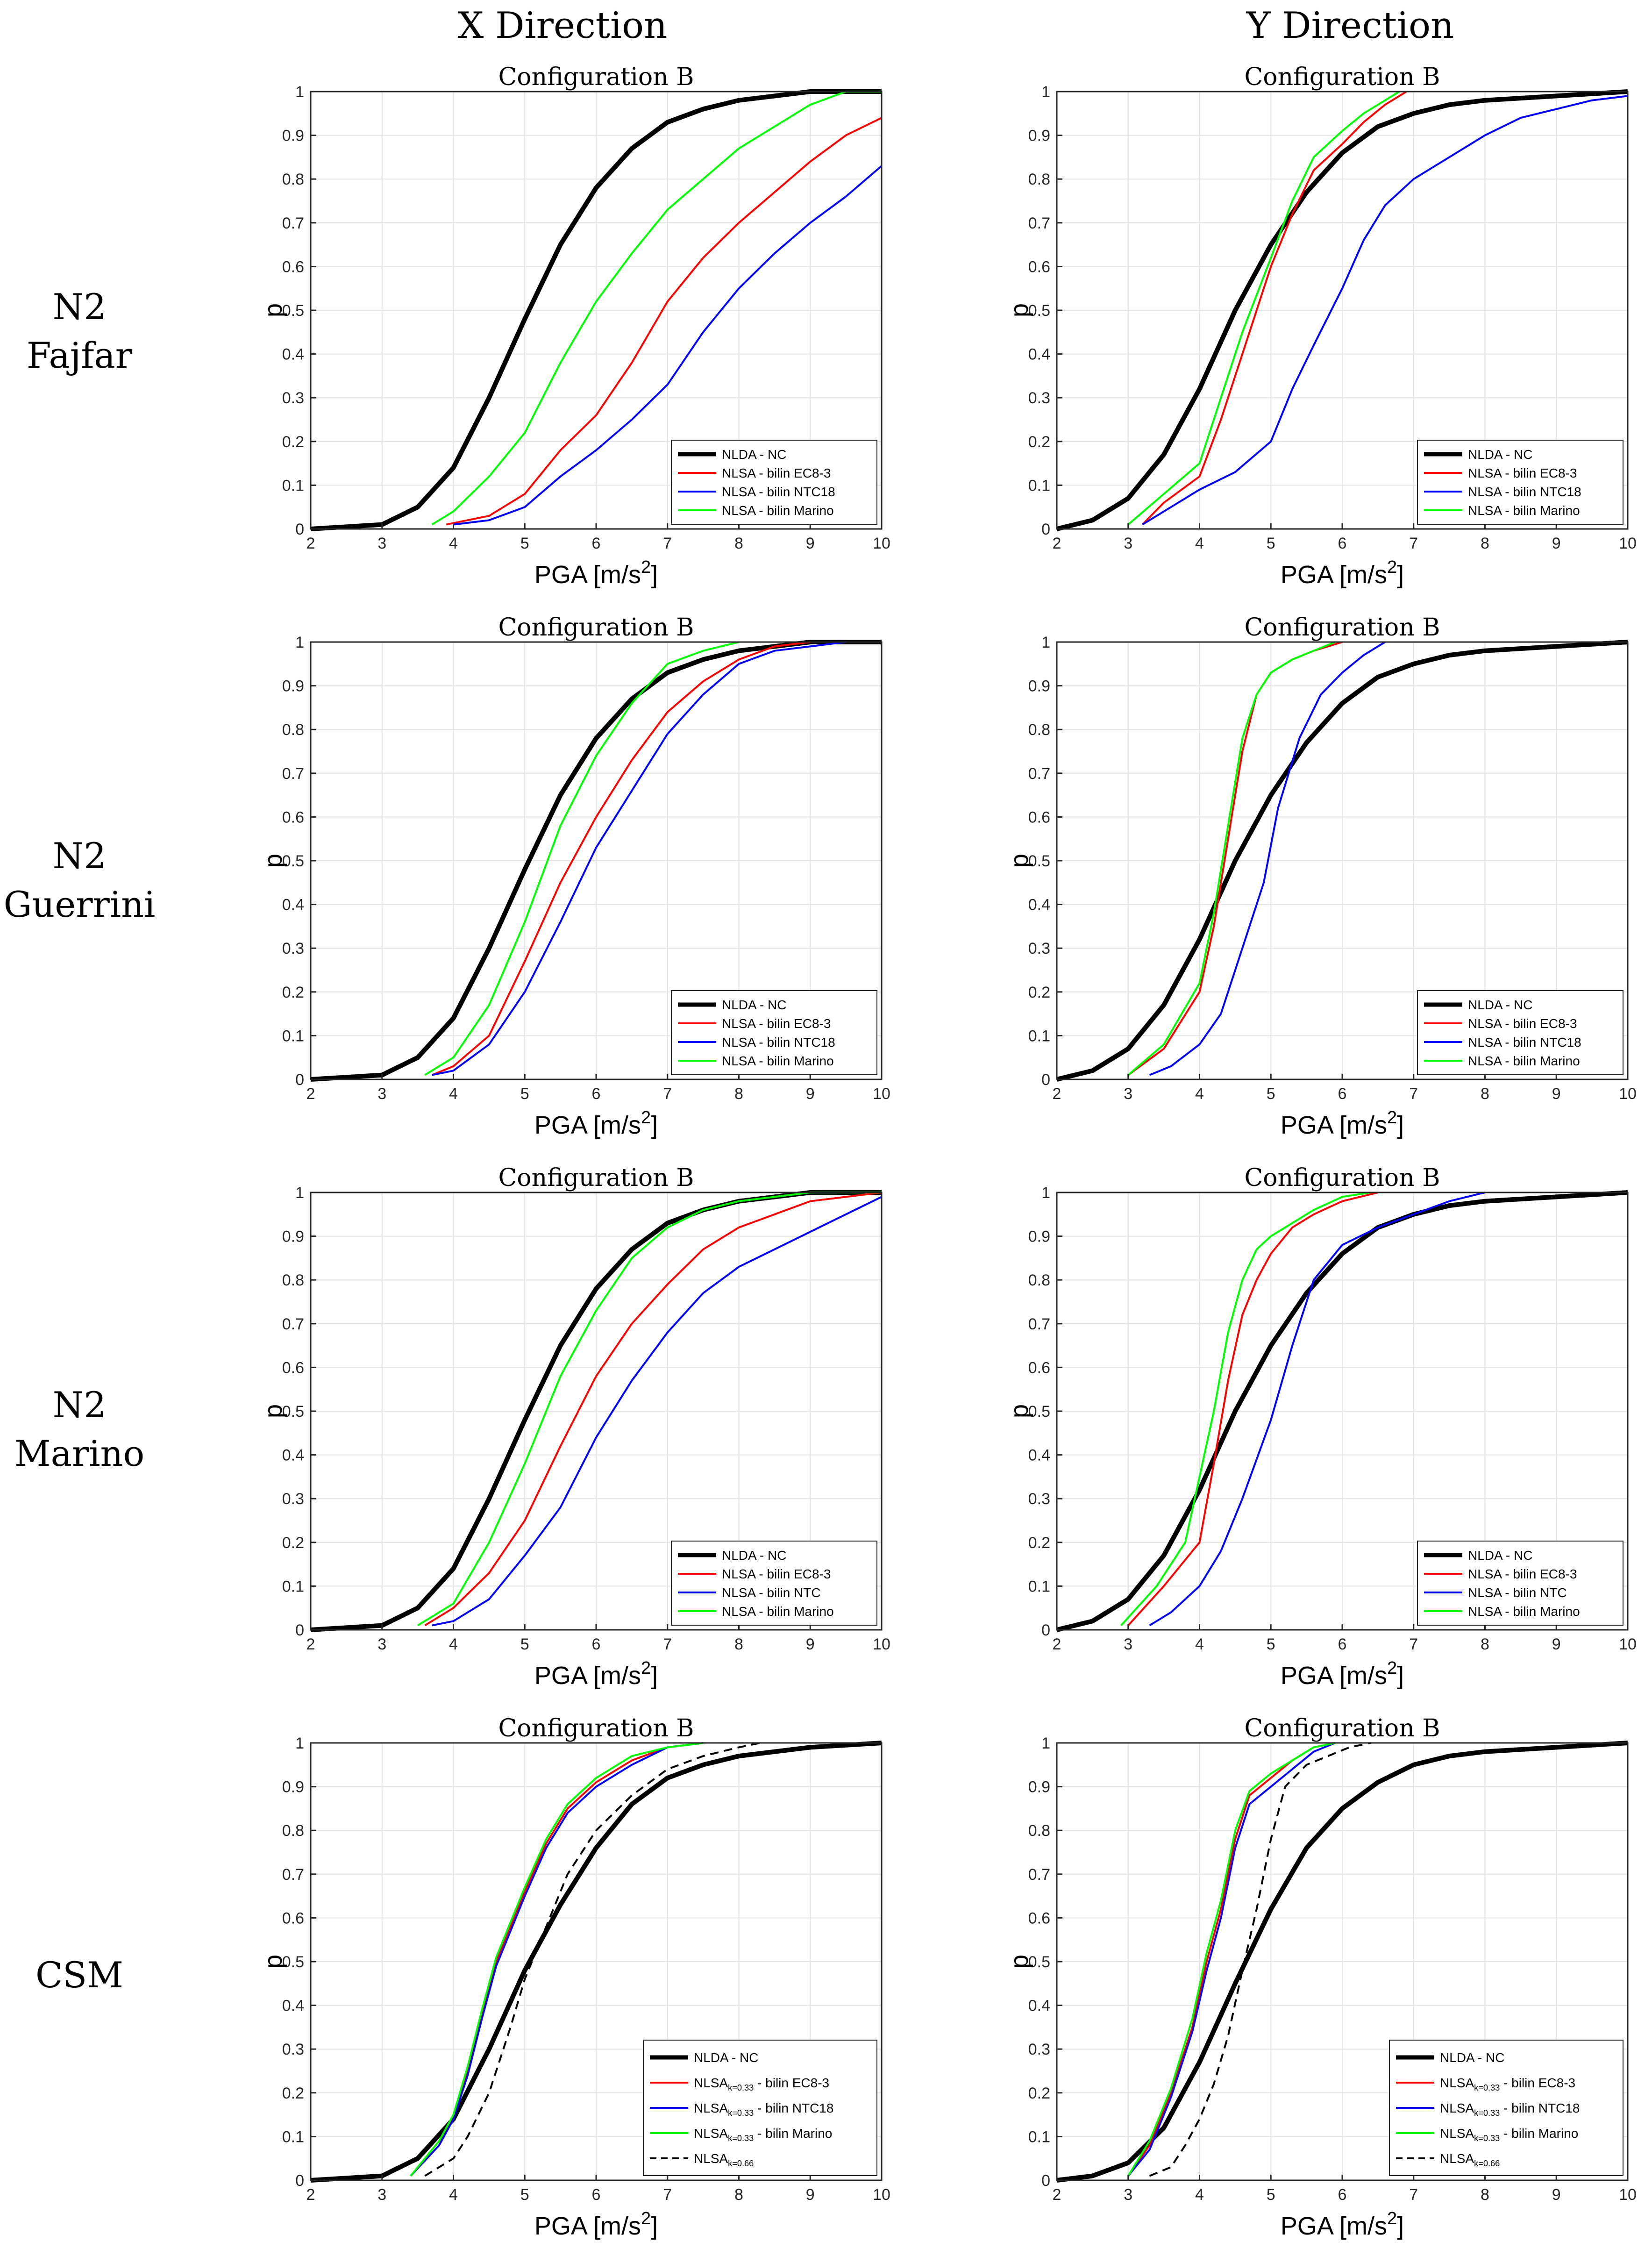 The height and width of the screenshot is (2263, 1652). I want to click on row-header-line1: CSM, so click(80, 1975).